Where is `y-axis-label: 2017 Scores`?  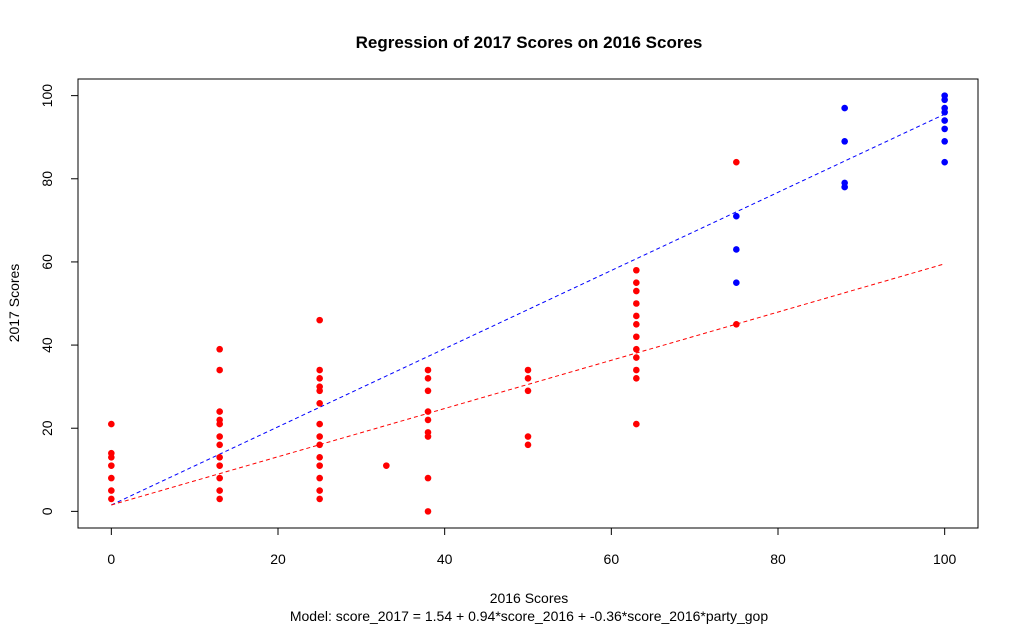
y-axis-label: 2017 Scores is located at coordinates (14, 303).